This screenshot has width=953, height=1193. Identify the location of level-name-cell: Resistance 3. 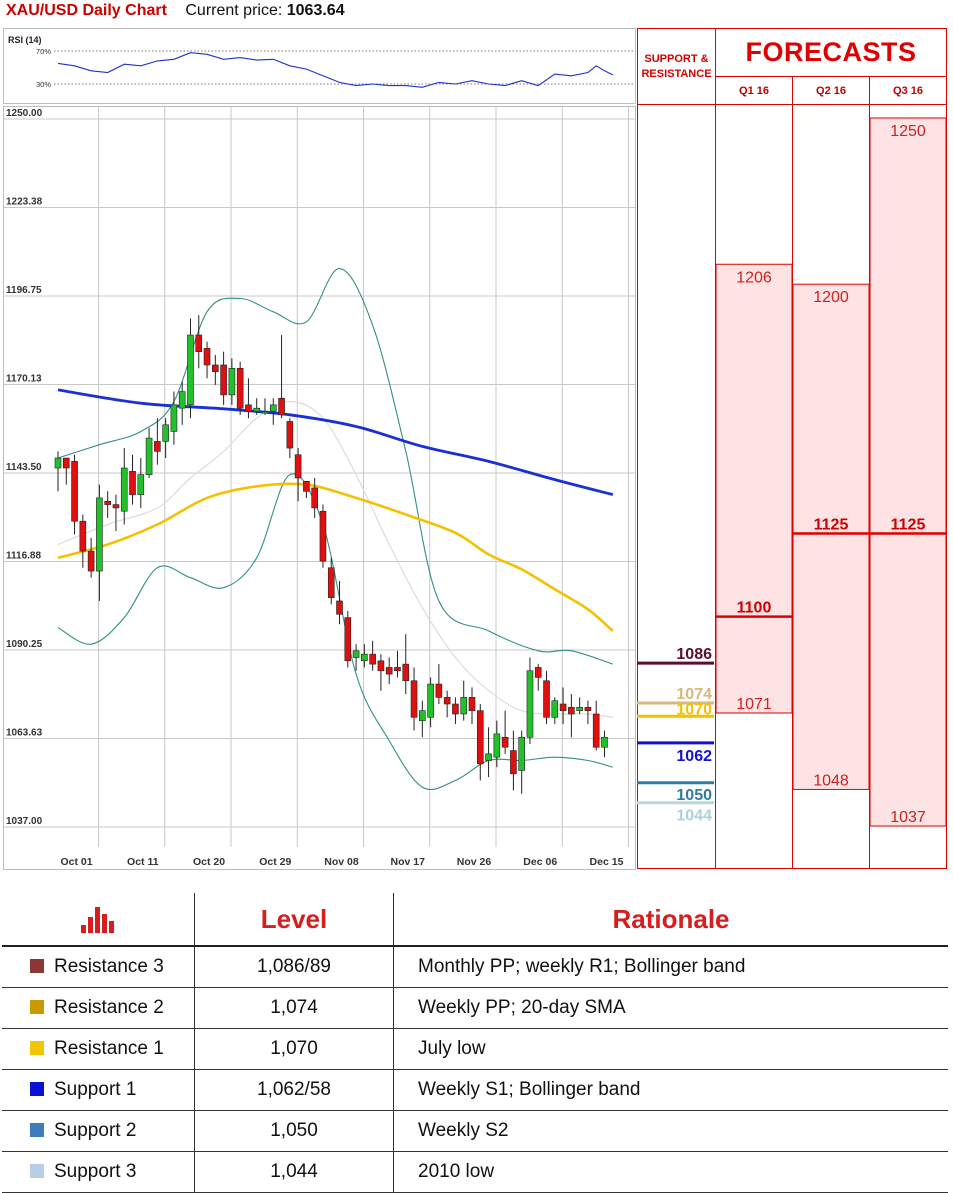
(98, 967).